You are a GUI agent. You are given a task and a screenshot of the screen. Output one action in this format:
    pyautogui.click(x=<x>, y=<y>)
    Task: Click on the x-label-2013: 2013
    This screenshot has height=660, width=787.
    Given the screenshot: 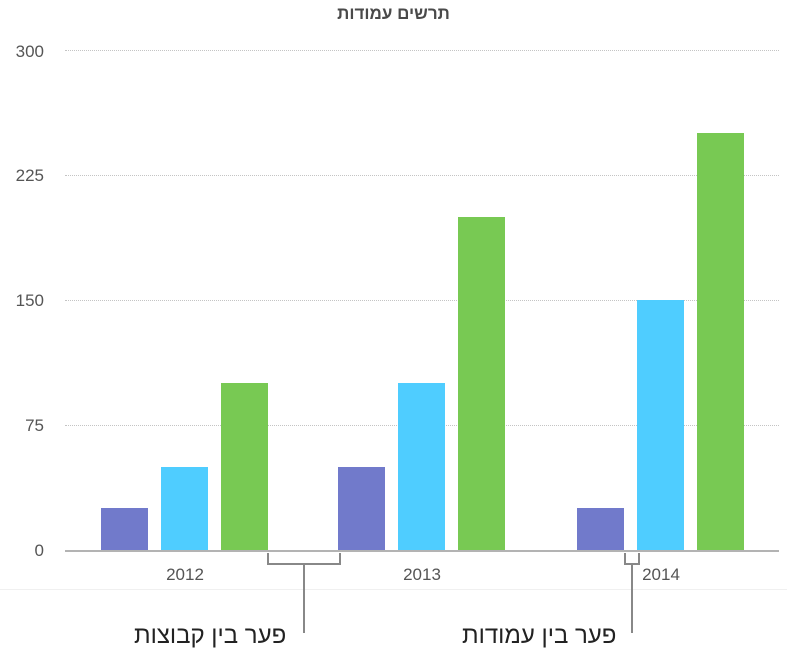 What is the action you would take?
    pyautogui.click(x=422, y=574)
    